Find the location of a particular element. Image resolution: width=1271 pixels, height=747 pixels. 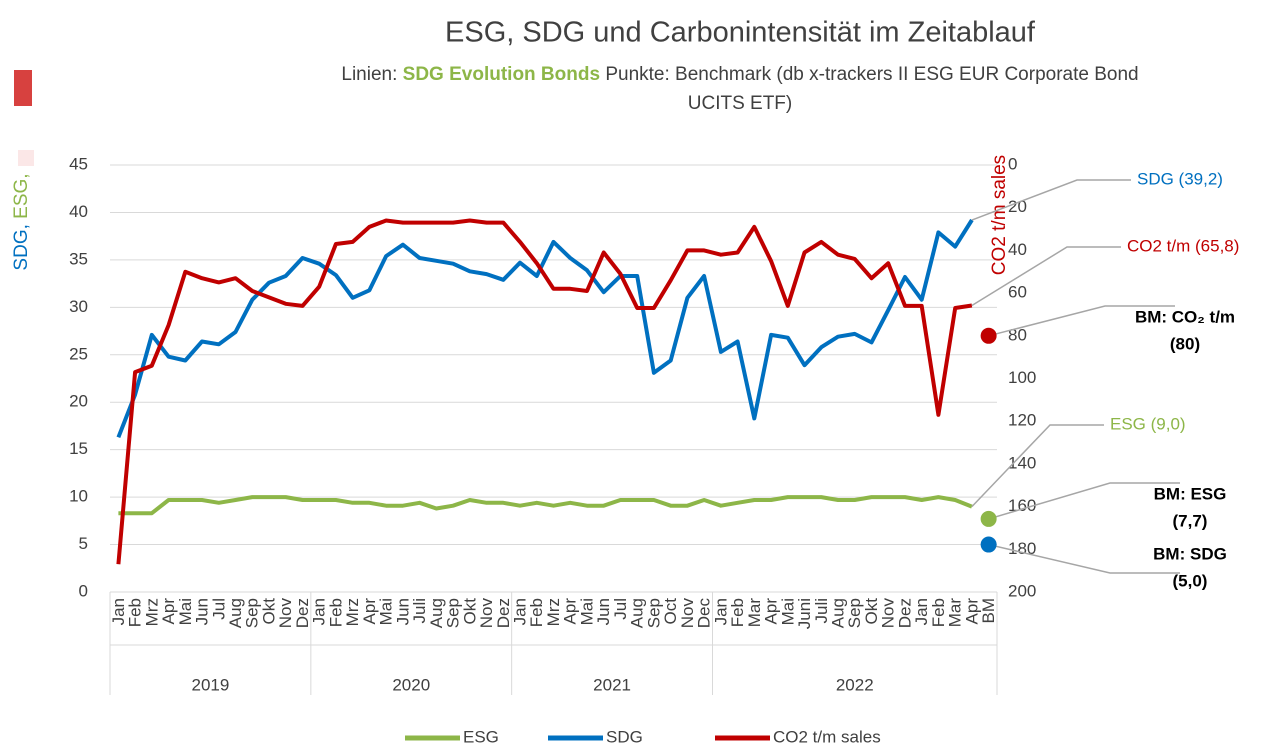

y-axis-title: SDG, ESG, is located at coordinates (21, 221).